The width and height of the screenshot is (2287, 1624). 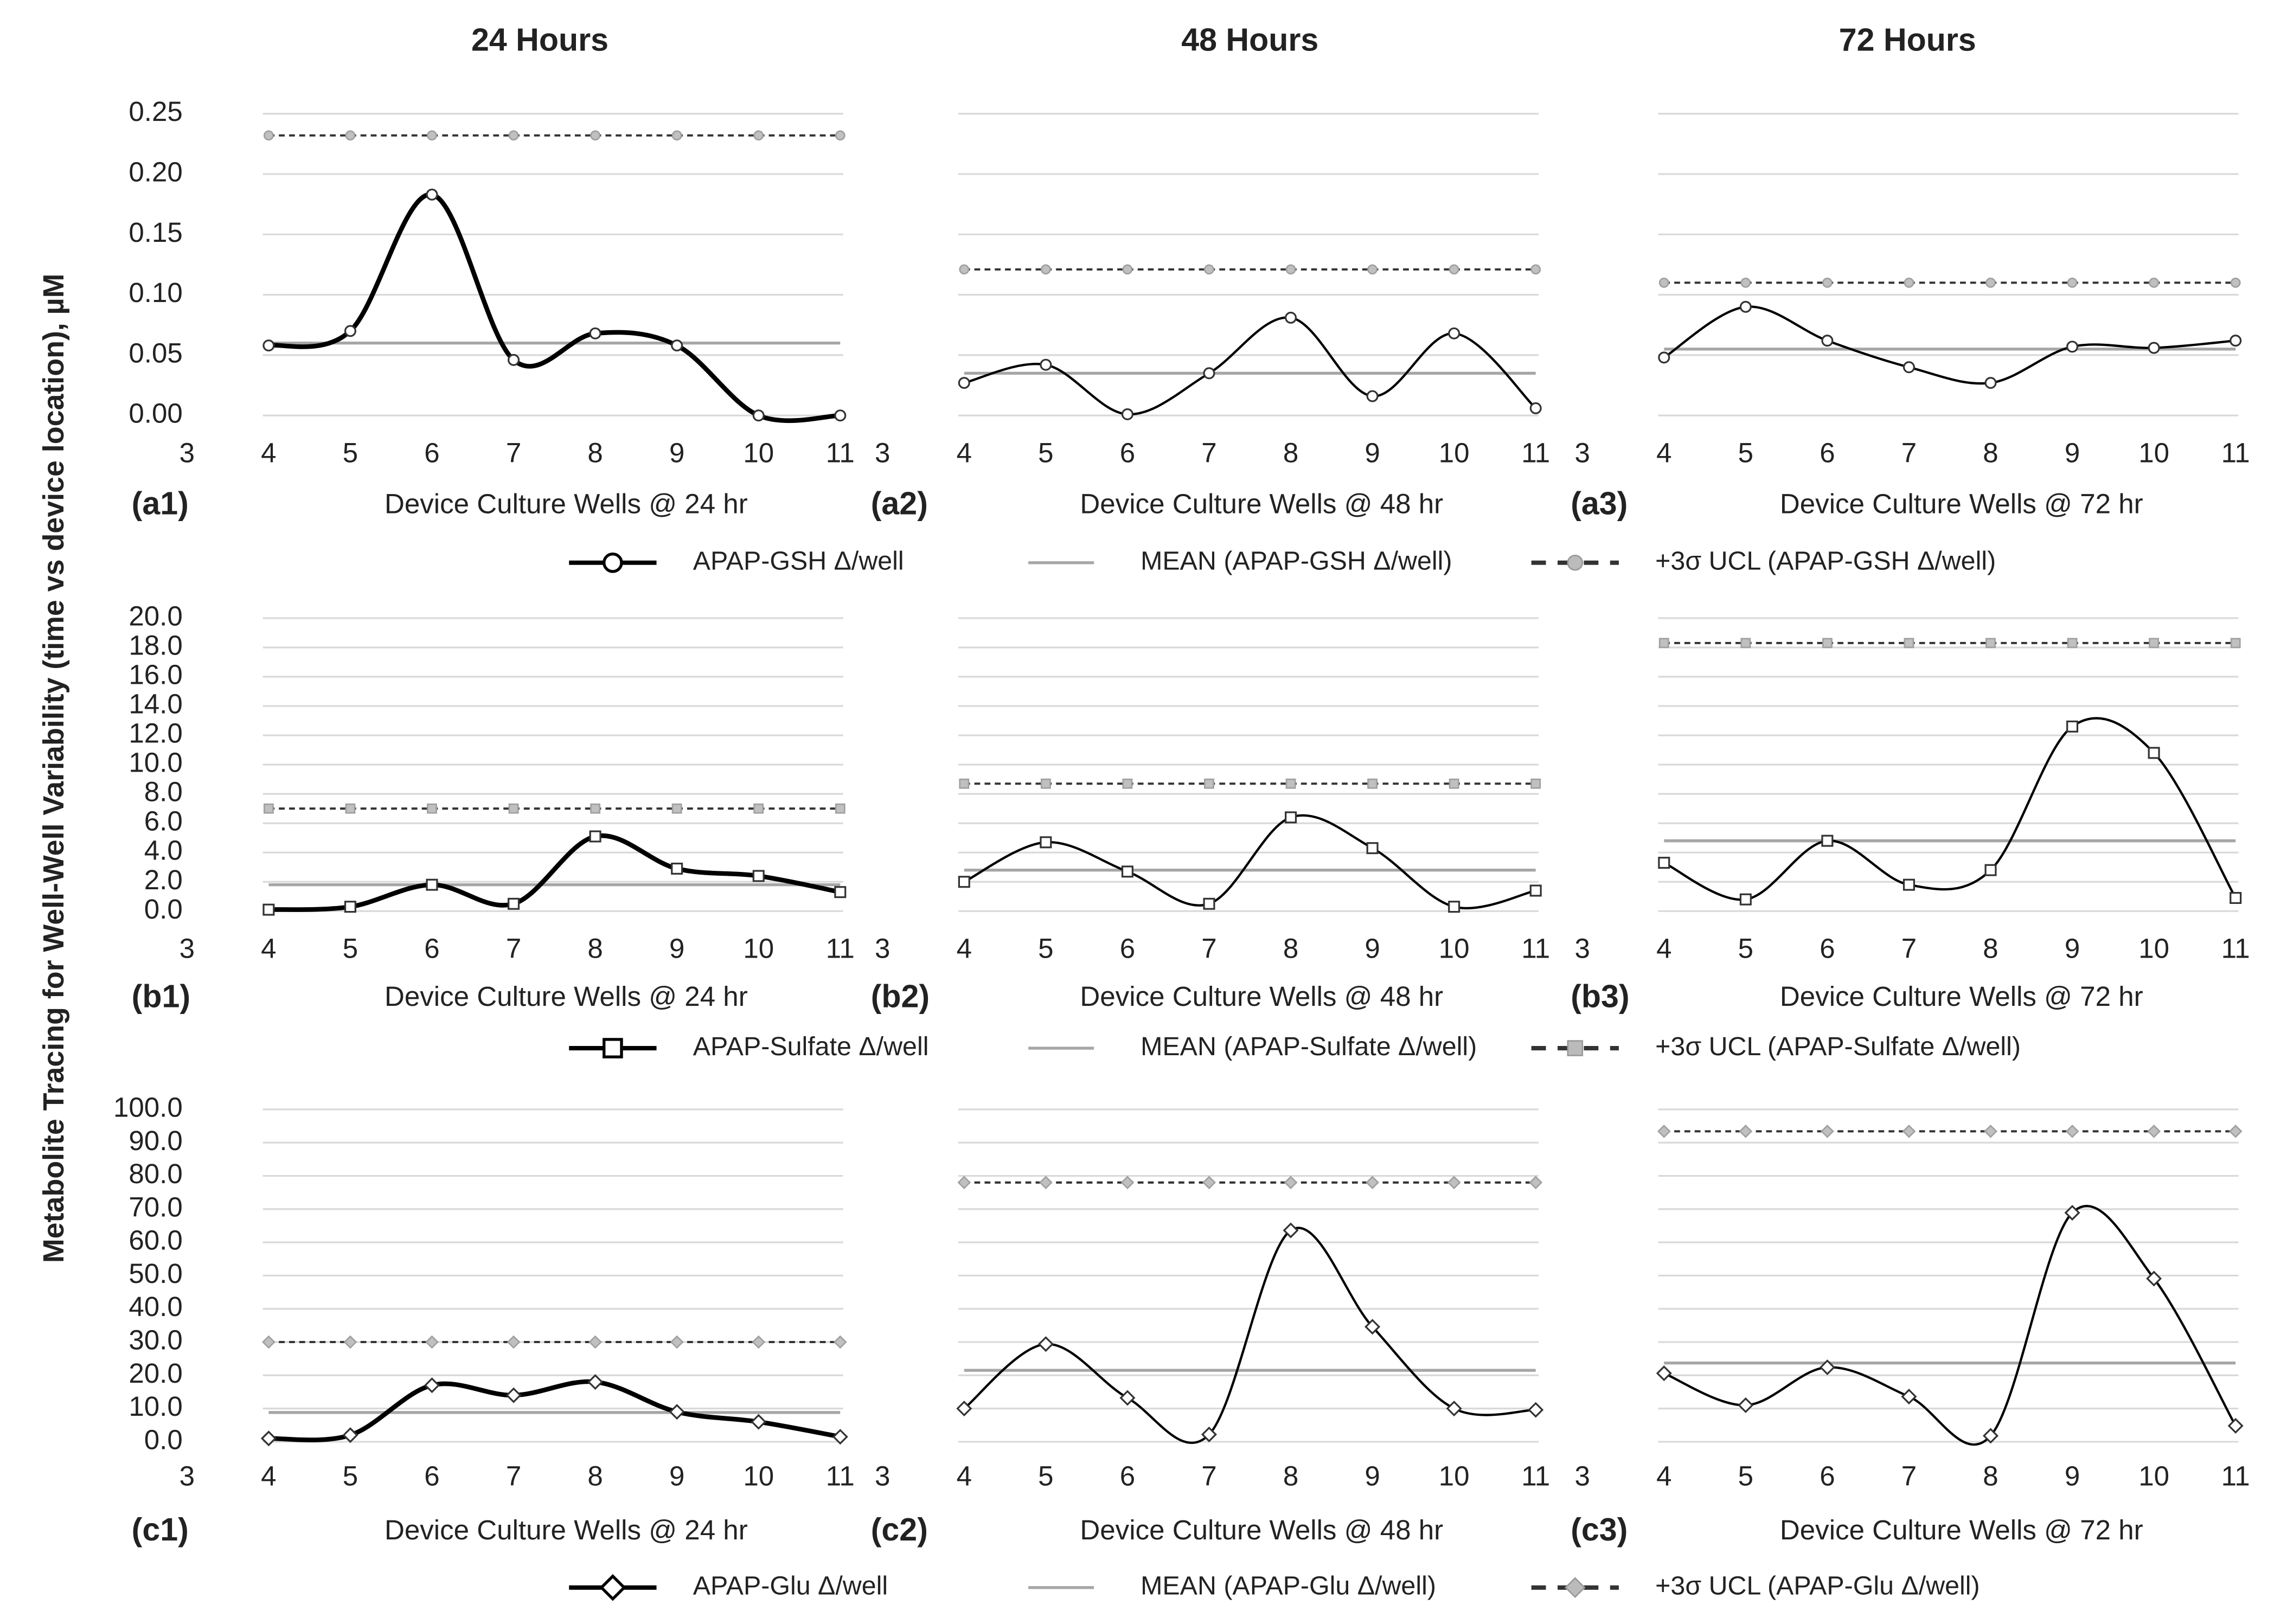 What do you see at coordinates (160, 503) in the screenshot?
I see `panel-label: (a1)` at bounding box center [160, 503].